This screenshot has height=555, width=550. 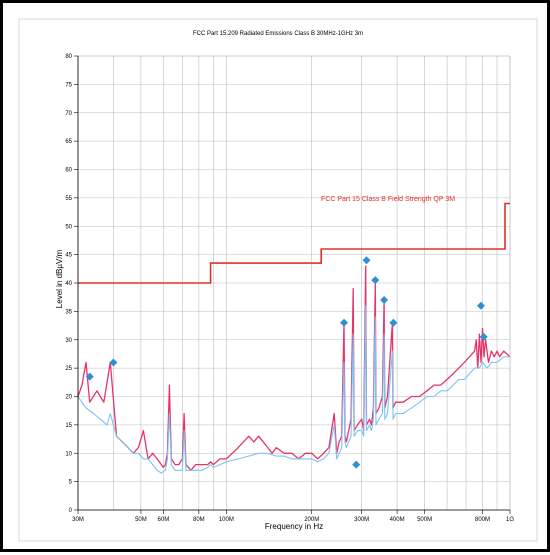 What do you see at coordinates (510, 520) in the screenshot?
I see `x-tick-label: 1G` at bounding box center [510, 520].